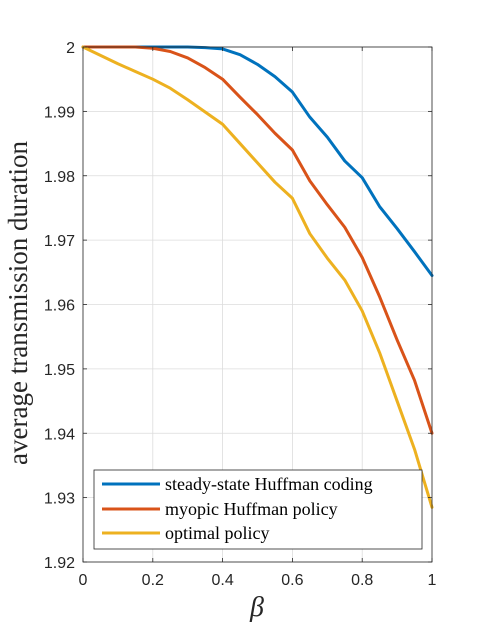 The image size is (479, 630). What do you see at coordinates (59, 563) in the screenshot?
I see `y-tick-label: 1.92` at bounding box center [59, 563].